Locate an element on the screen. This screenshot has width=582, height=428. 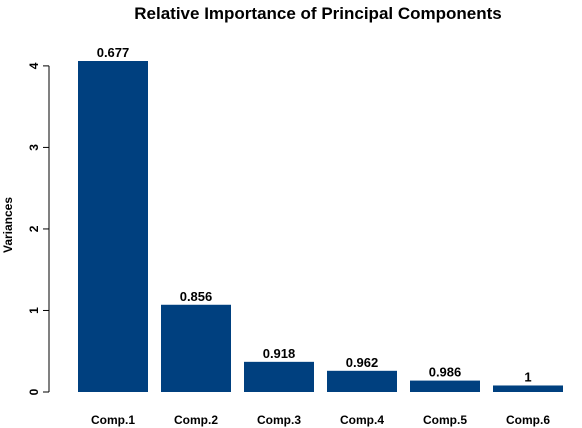
x-tick-label: Comp.3 is located at coordinates (279, 420).